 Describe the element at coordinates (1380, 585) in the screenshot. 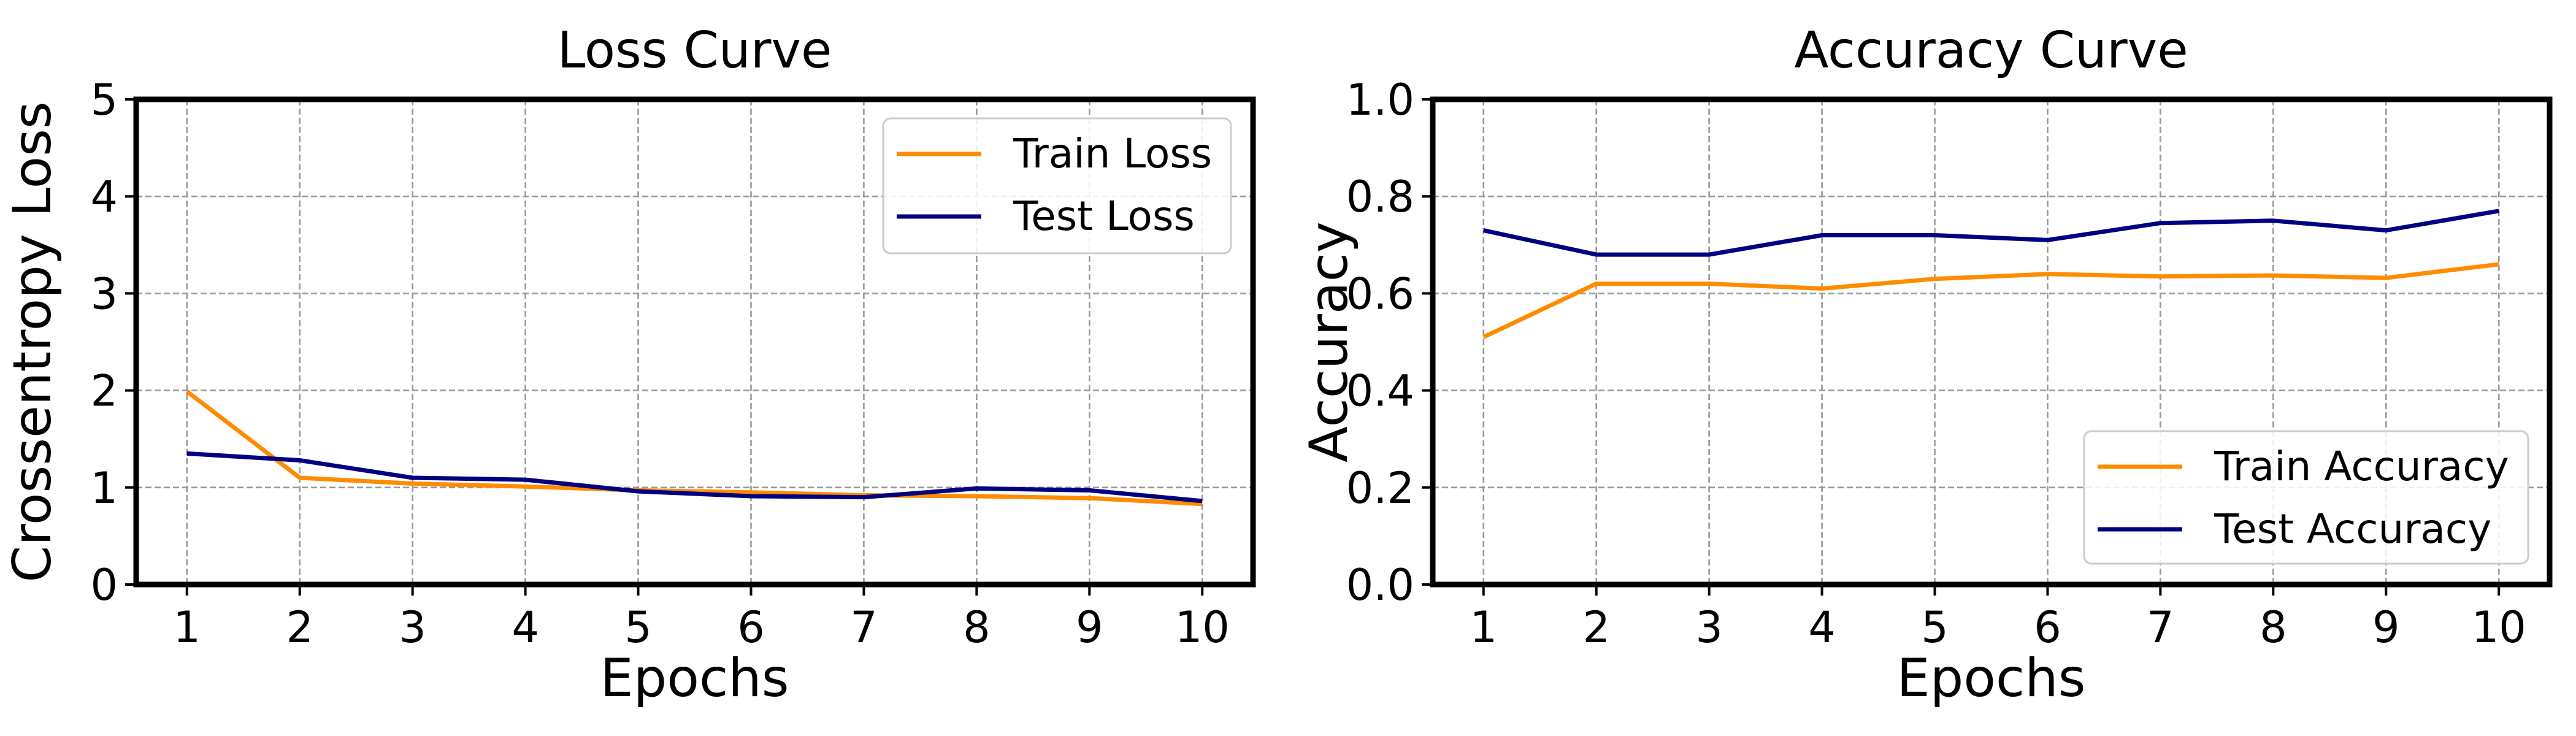

I see `y-tick-label: 0.0` at that location.